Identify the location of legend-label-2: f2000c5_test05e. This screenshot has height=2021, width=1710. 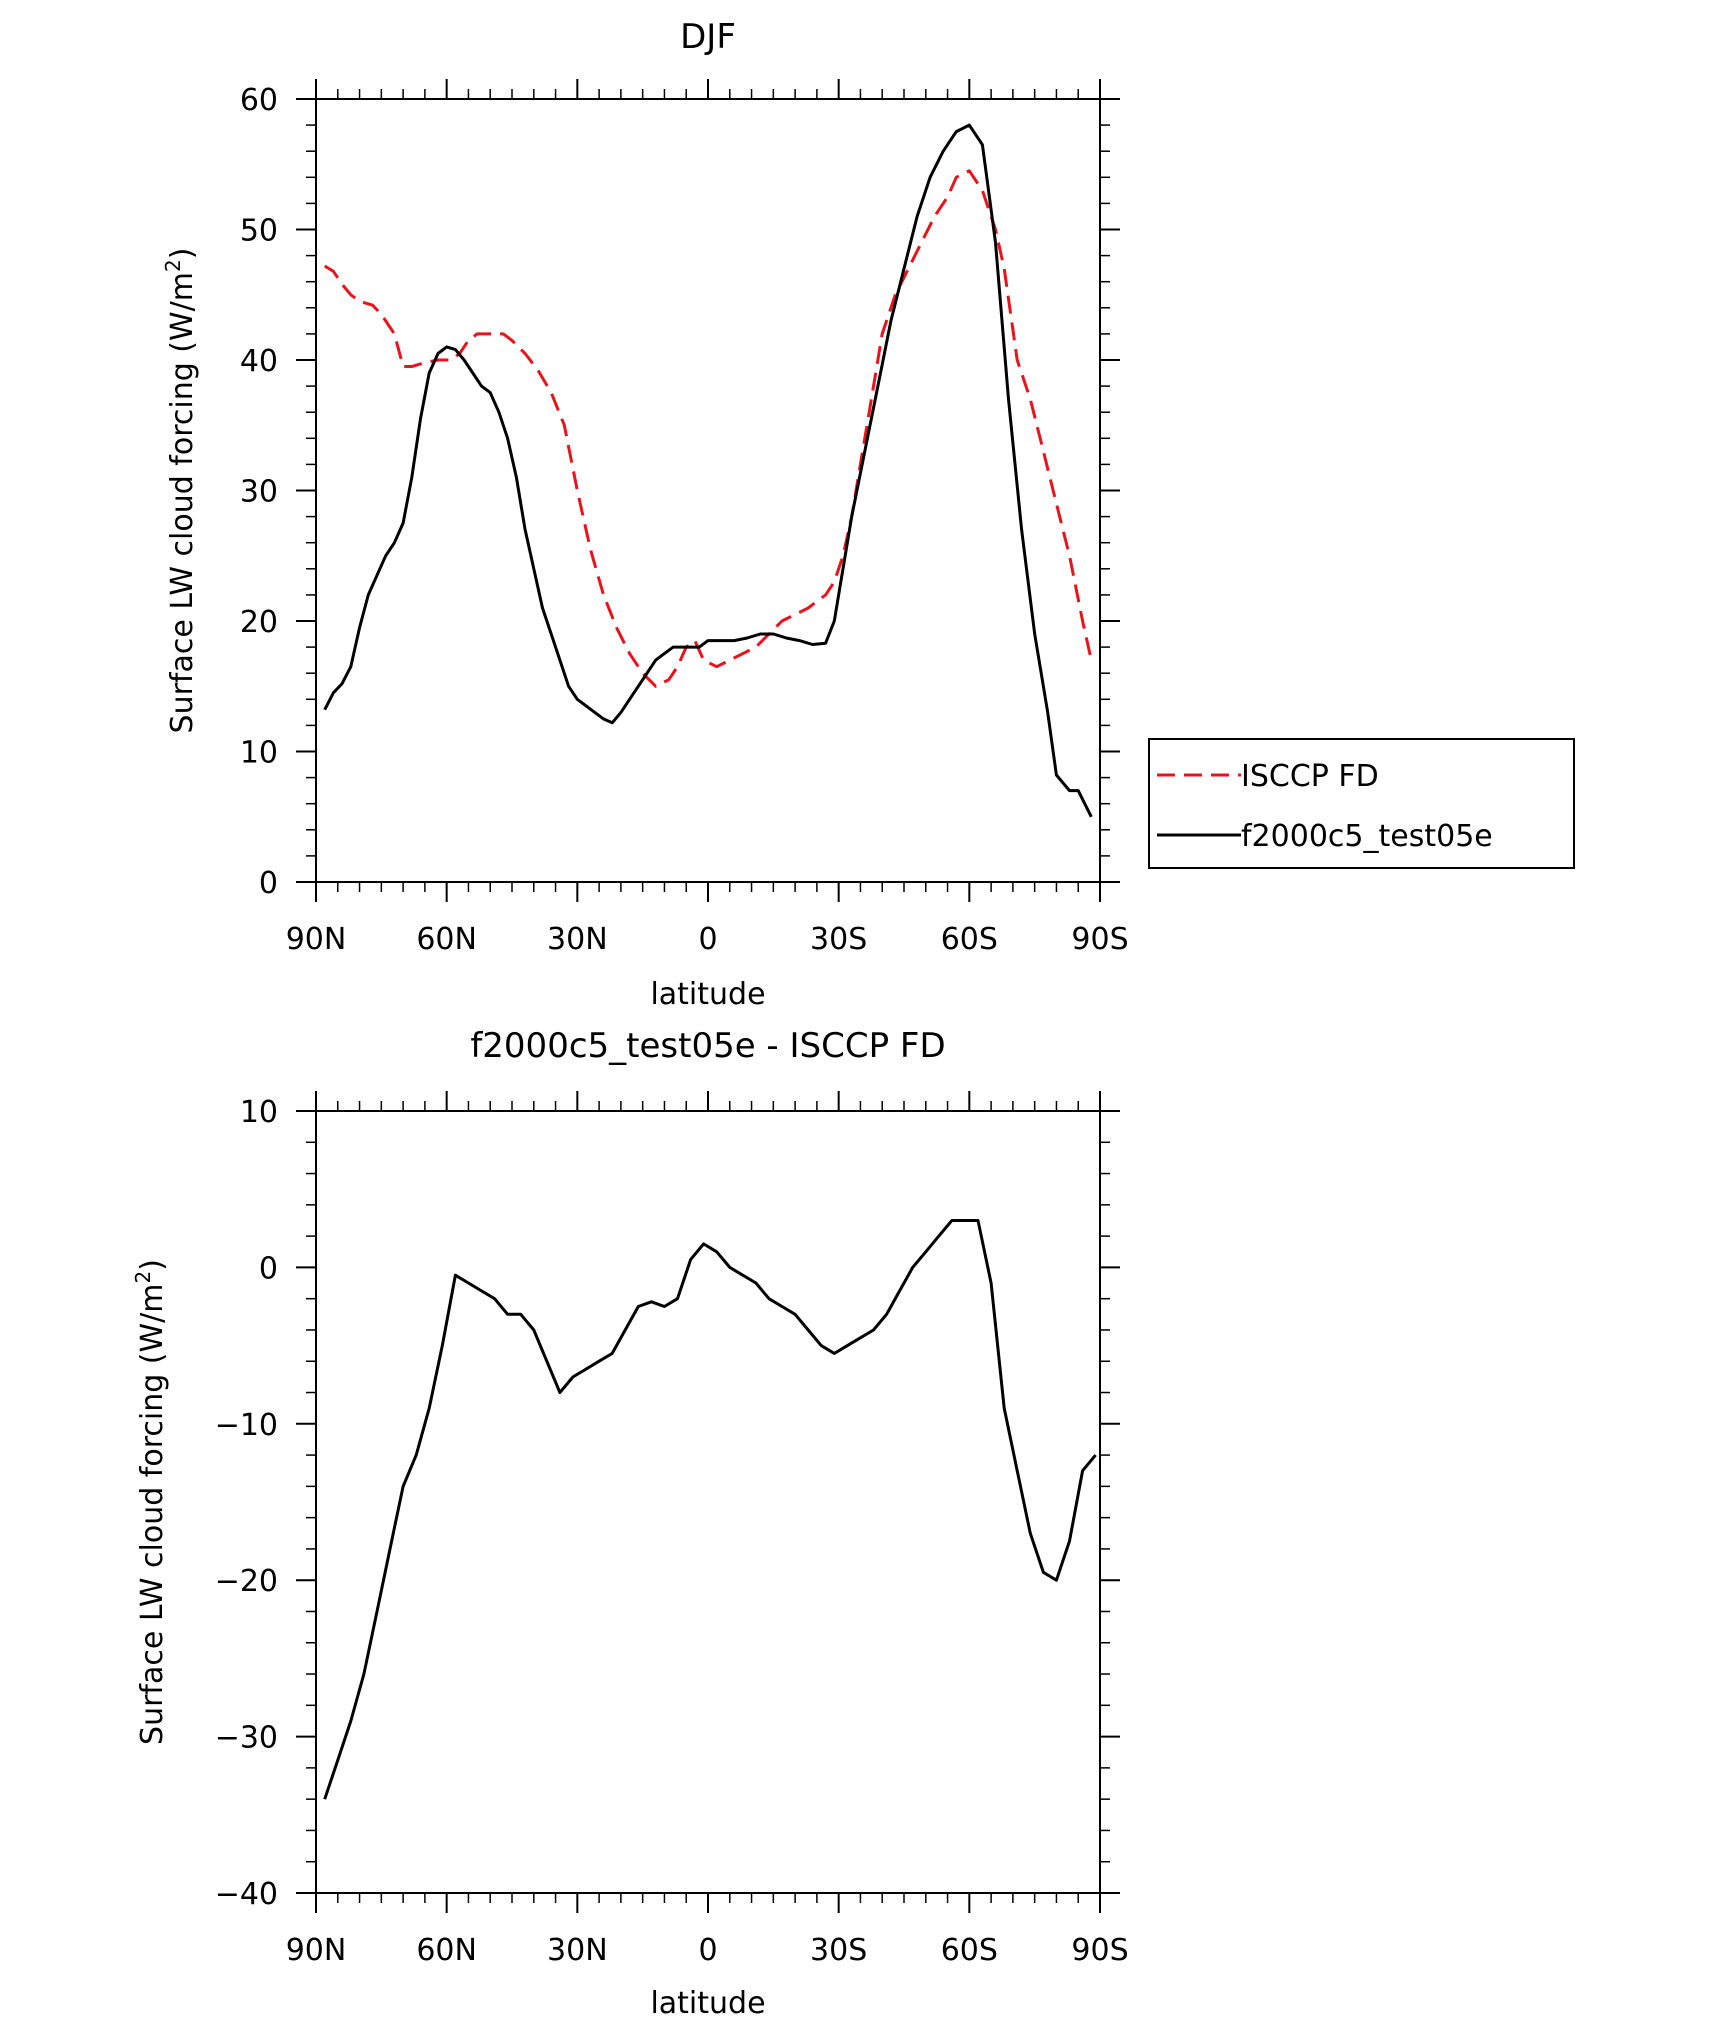
(1367, 836).